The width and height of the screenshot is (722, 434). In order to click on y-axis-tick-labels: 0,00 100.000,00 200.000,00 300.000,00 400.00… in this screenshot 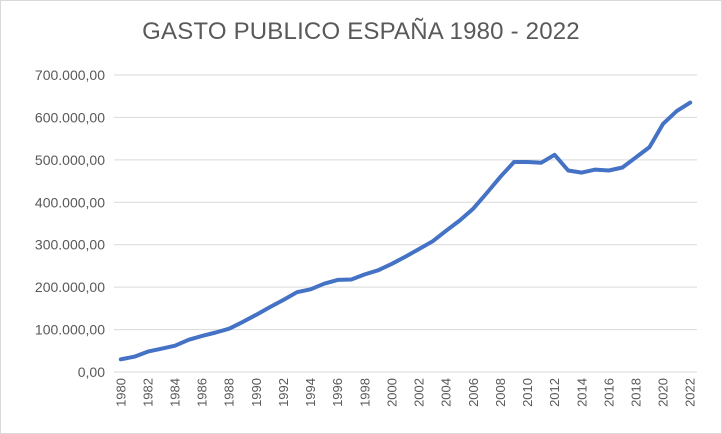, I will do `click(70, 223)`.